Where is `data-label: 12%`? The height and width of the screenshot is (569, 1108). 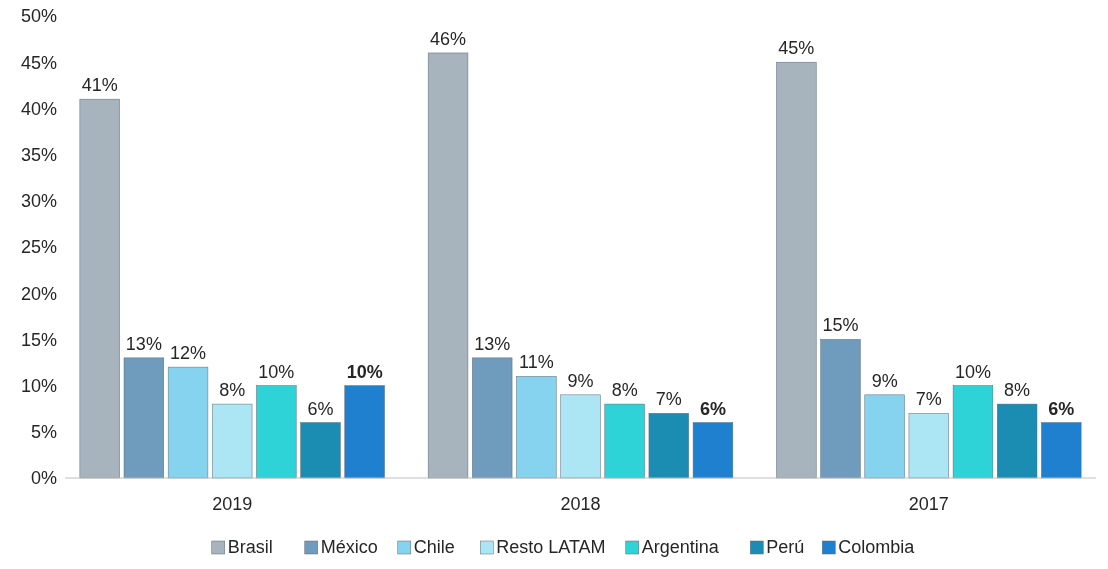
data-label: 12% is located at coordinates (188, 353).